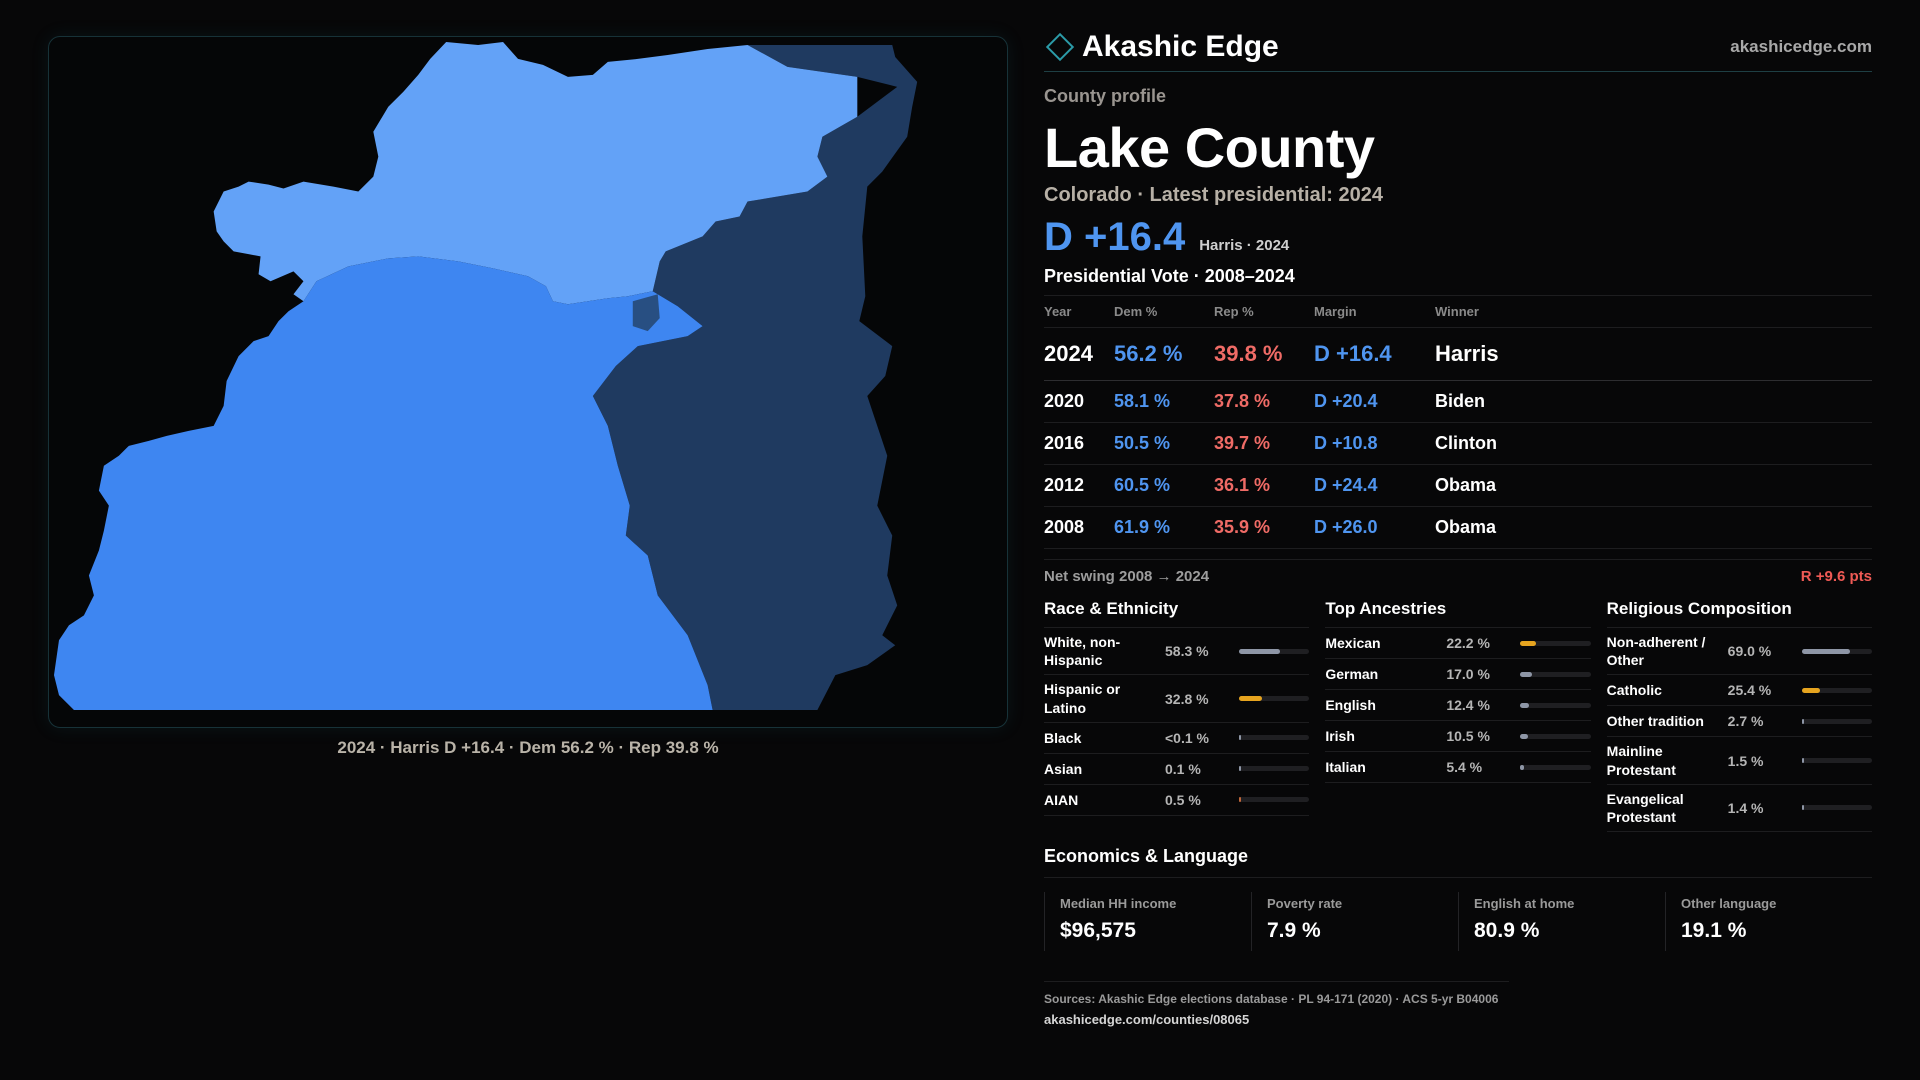 This screenshot has width=1920, height=1080. What do you see at coordinates (1244, 245) in the screenshot?
I see `margin-note: Harris · 2024` at bounding box center [1244, 245].